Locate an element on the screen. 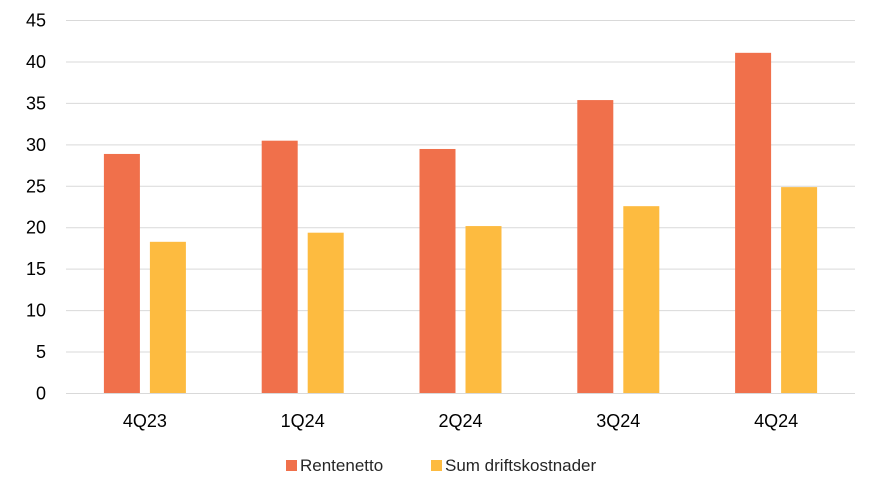  y-tick-label: 30 is located at coordinates (36, 145).